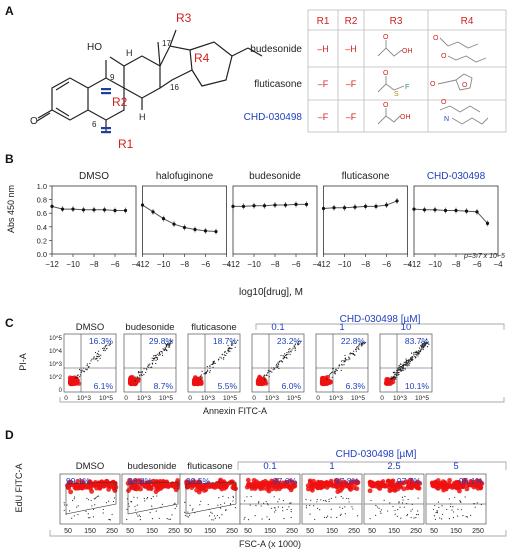  What do you see at coordinates (94, 220) in the screenshot?
I see `plot-frame` at bounding box center [94, 220].